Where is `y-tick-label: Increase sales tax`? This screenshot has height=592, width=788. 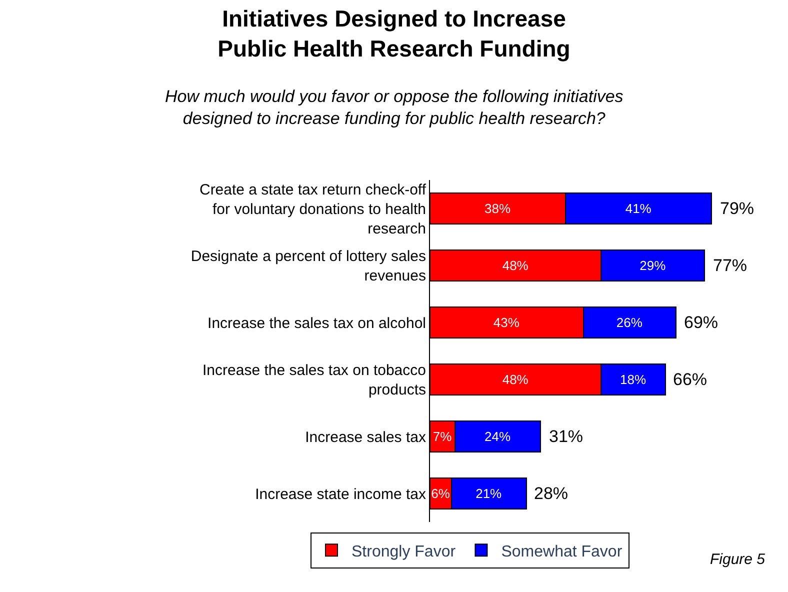
y-tick-label: Increase sales tax is located at coordinates (365, 437).